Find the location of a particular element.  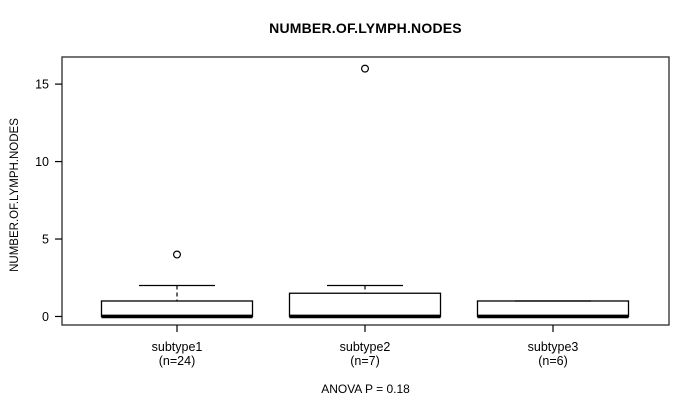

y-tick-label: 5 is located at coordinates (45, 240).